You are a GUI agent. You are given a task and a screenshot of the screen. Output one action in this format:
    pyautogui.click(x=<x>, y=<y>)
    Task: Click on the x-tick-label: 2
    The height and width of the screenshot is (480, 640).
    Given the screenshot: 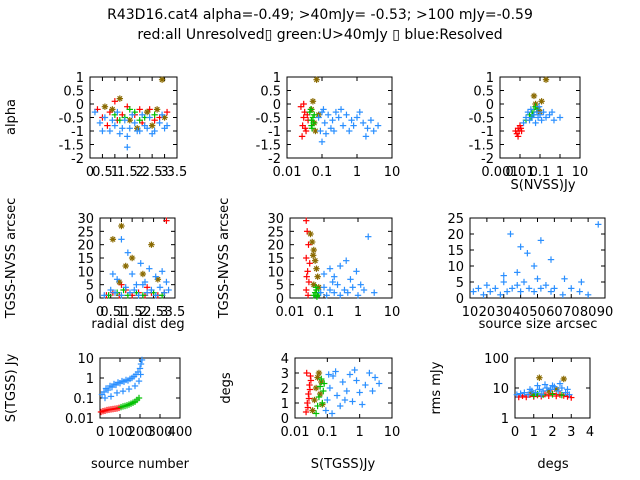 What is the action you would take?
    pyautogui.click(x=140, y=172)
    